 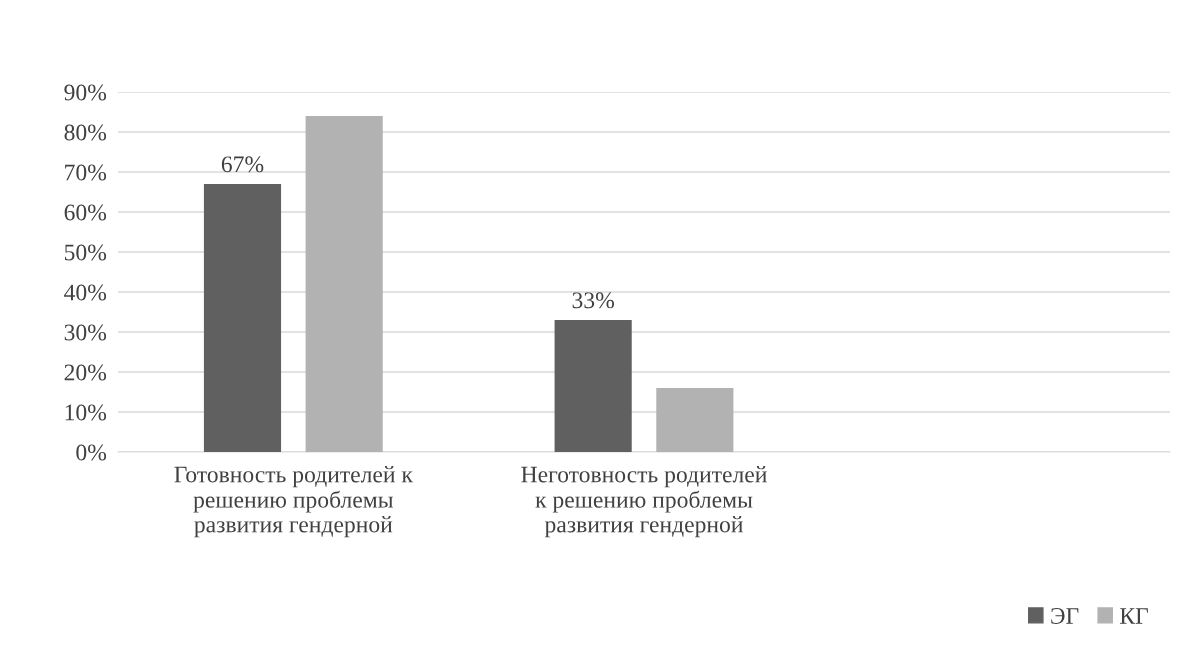 What do you see at coordinates (644, 502) in the screenshot?
I see `x-tick-label: Неготовность родителей к решению проблемы развития гендерной` at bounding box center [644, 502].